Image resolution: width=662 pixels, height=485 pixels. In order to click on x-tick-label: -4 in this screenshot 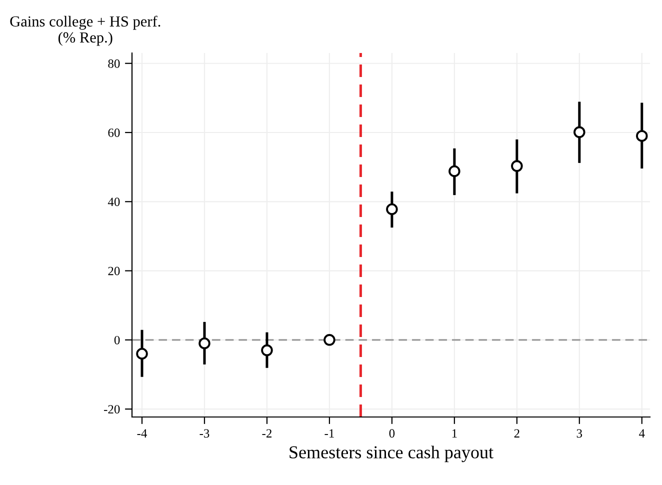, I will do `click(142, 433)`.